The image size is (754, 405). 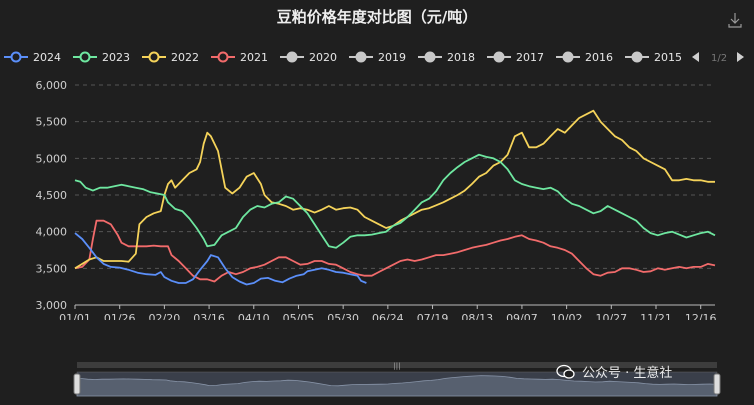 I want to click on x-tick-label: 12/16, so click(x=701, y=316).